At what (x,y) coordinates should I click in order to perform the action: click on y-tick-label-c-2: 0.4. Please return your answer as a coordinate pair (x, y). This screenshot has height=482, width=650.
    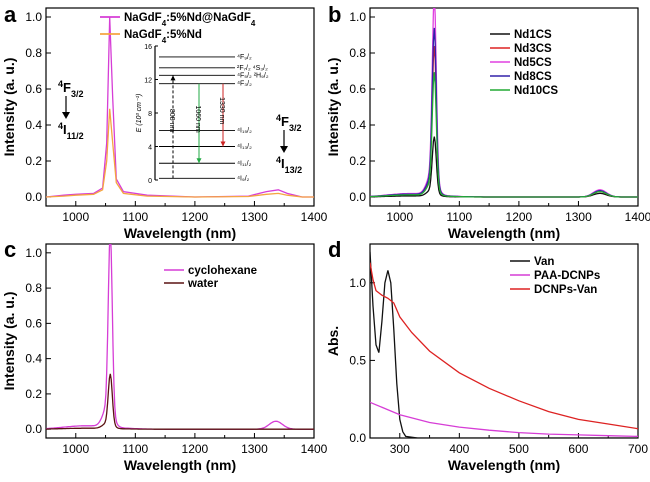
    Looking at the image, I should click on (33, 359).